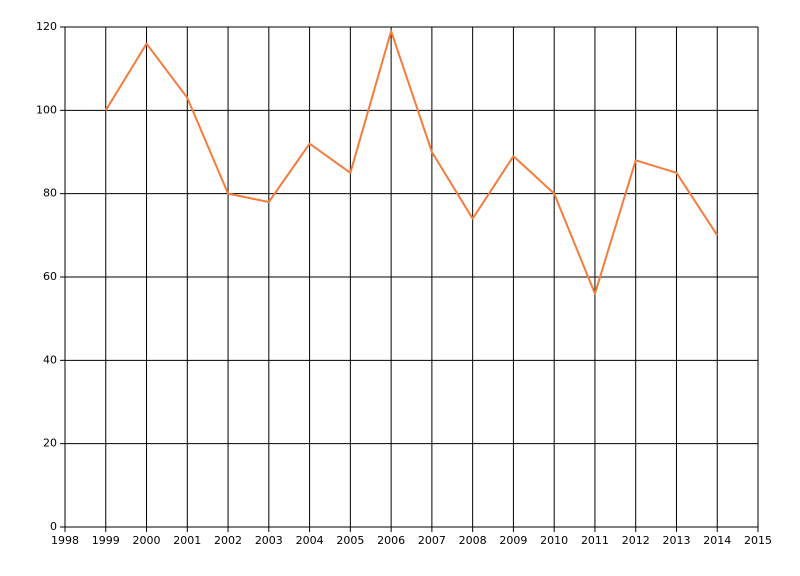 The height and width of the screenshot is (576, 800). I want to click on x-tick-label: 2009, so click(513, 540).